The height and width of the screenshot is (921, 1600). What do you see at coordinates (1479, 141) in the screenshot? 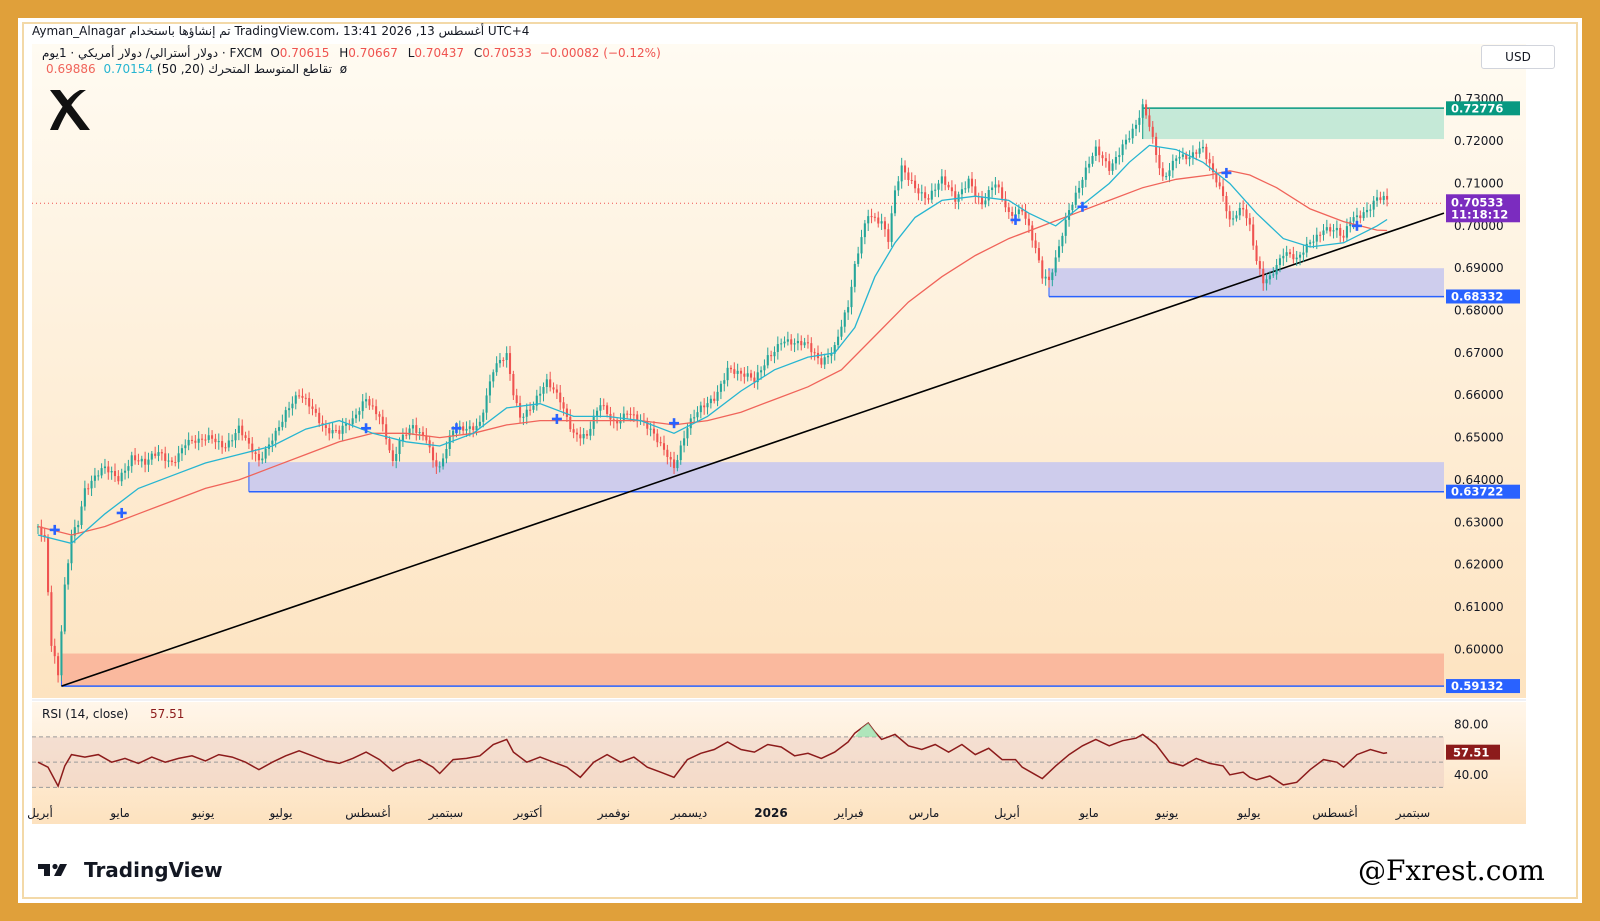
I see `price-tick-label: 0.72000` at bounding box center [1479, 141].